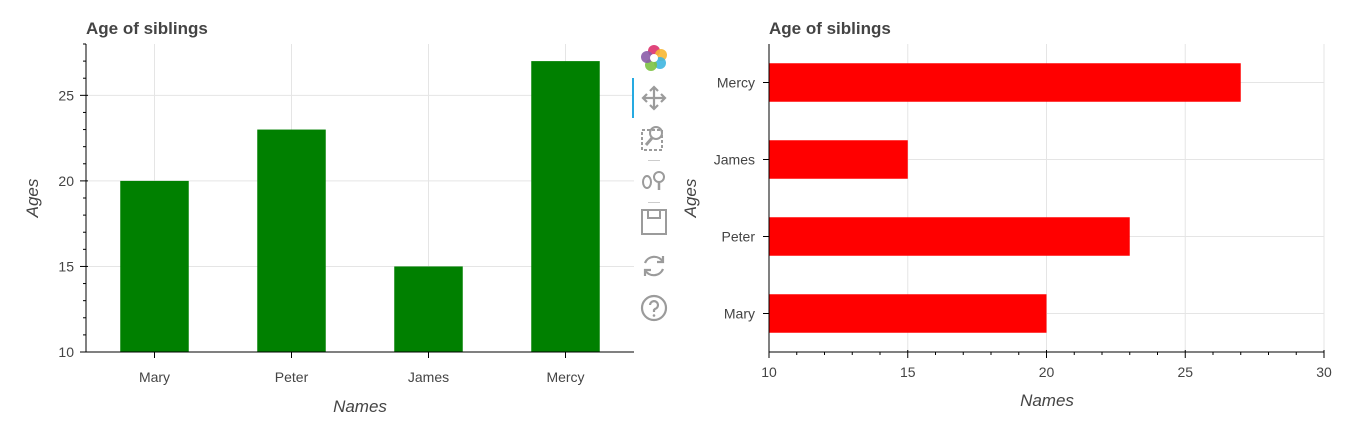  What do you see at coordinates (654, 138) in the screenshot?
I see `box-zoom-icon` at bounding box center [654, 138].